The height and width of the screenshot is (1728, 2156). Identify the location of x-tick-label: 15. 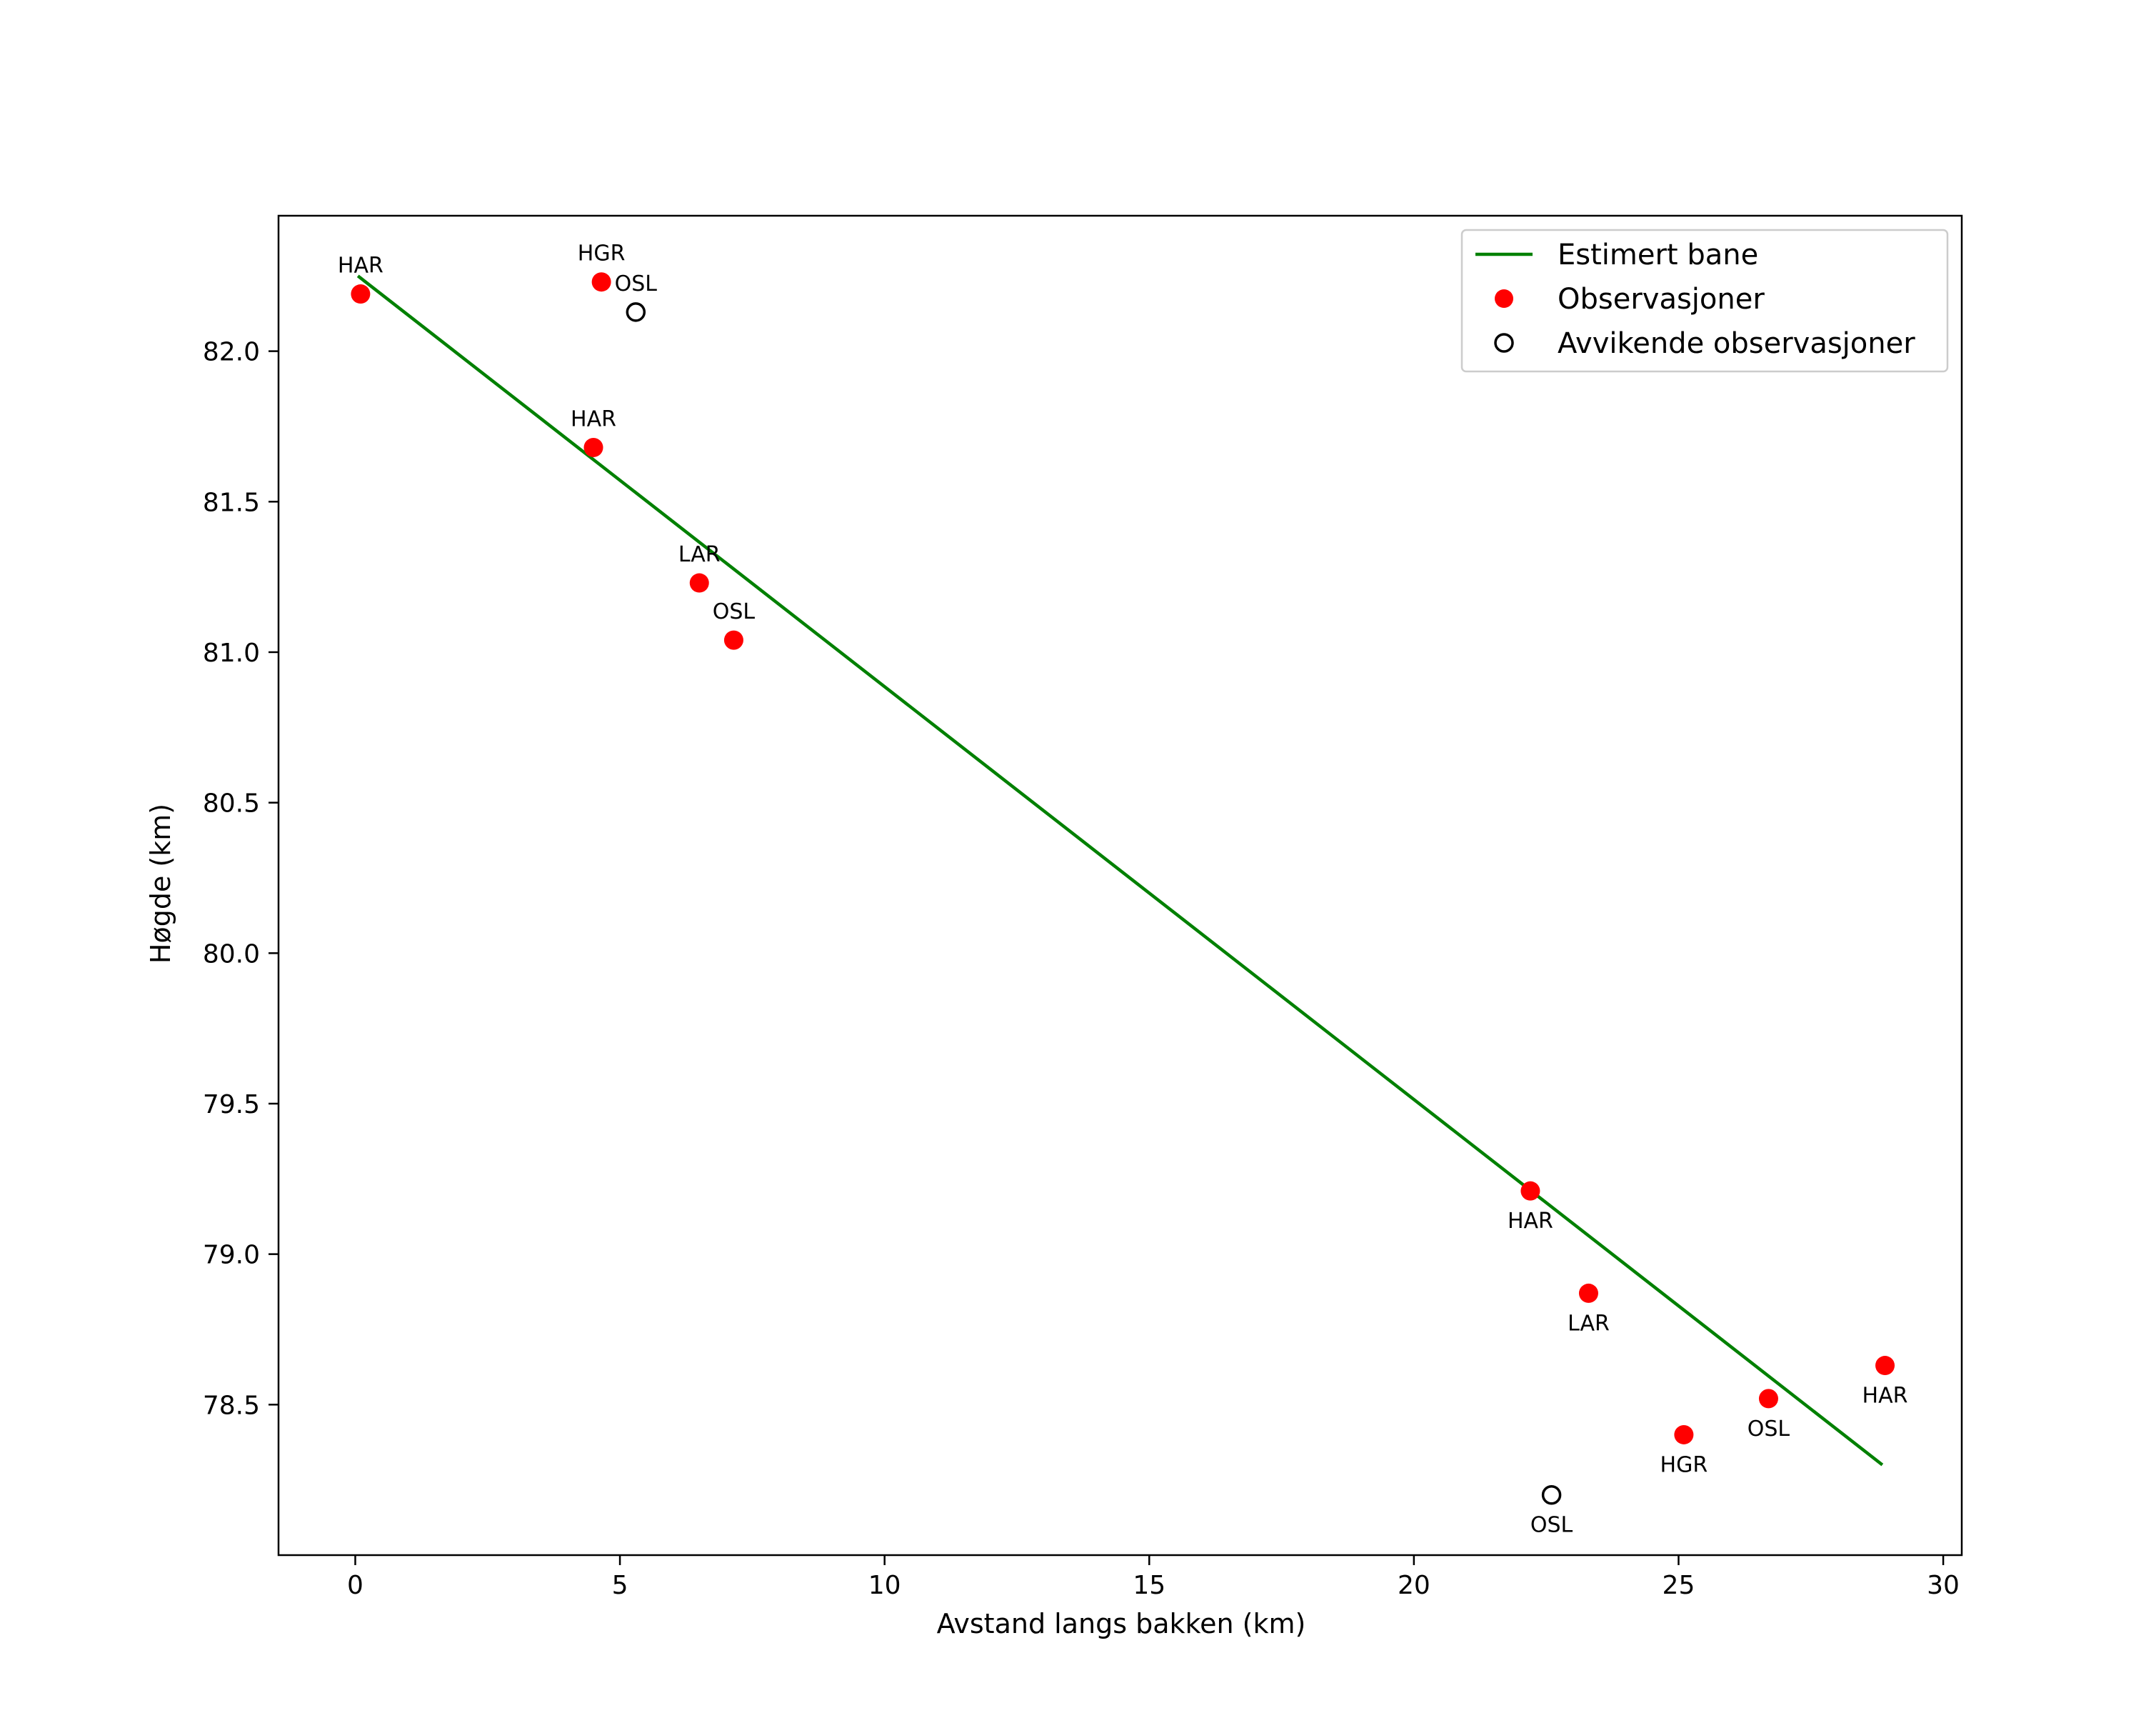
(1149, 1585).